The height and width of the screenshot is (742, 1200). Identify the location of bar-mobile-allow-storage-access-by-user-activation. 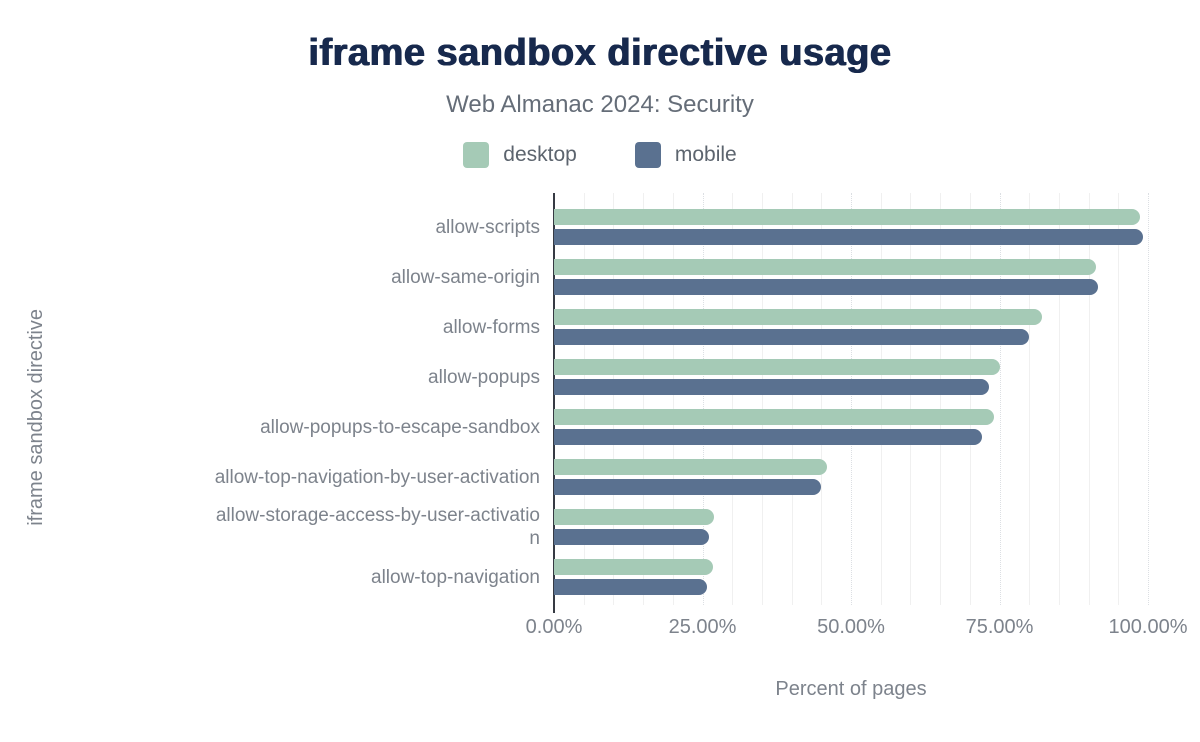
(631, 537).